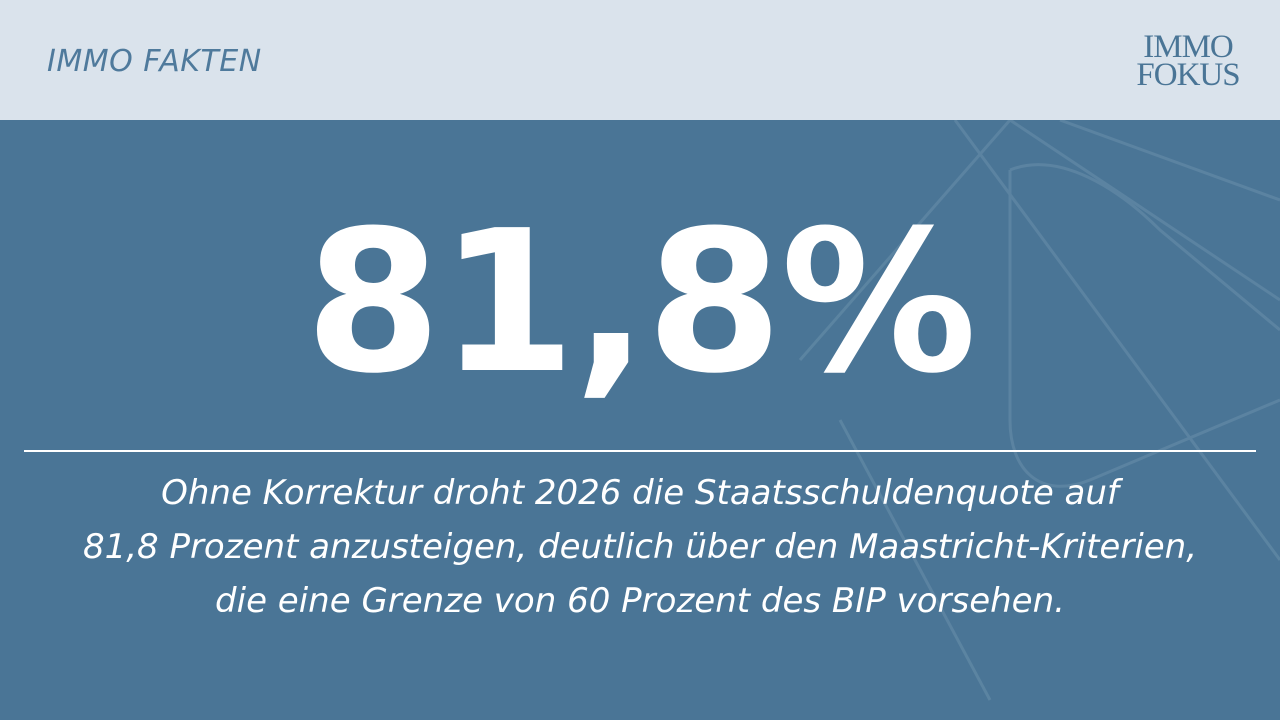 This screenshot has height=720, width=1280. I want to click on immofokus-logo: IMMO FOKUS, so click(1188, 61).